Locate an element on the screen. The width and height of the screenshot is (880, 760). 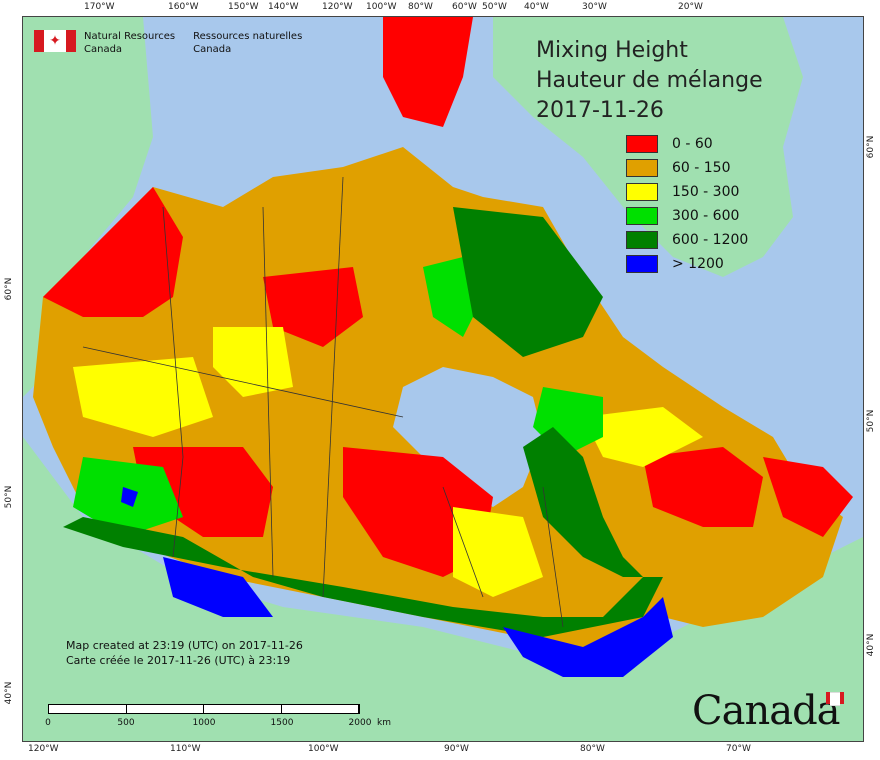
legend-label: 60 - 150 is located at coordinates (701, 168).